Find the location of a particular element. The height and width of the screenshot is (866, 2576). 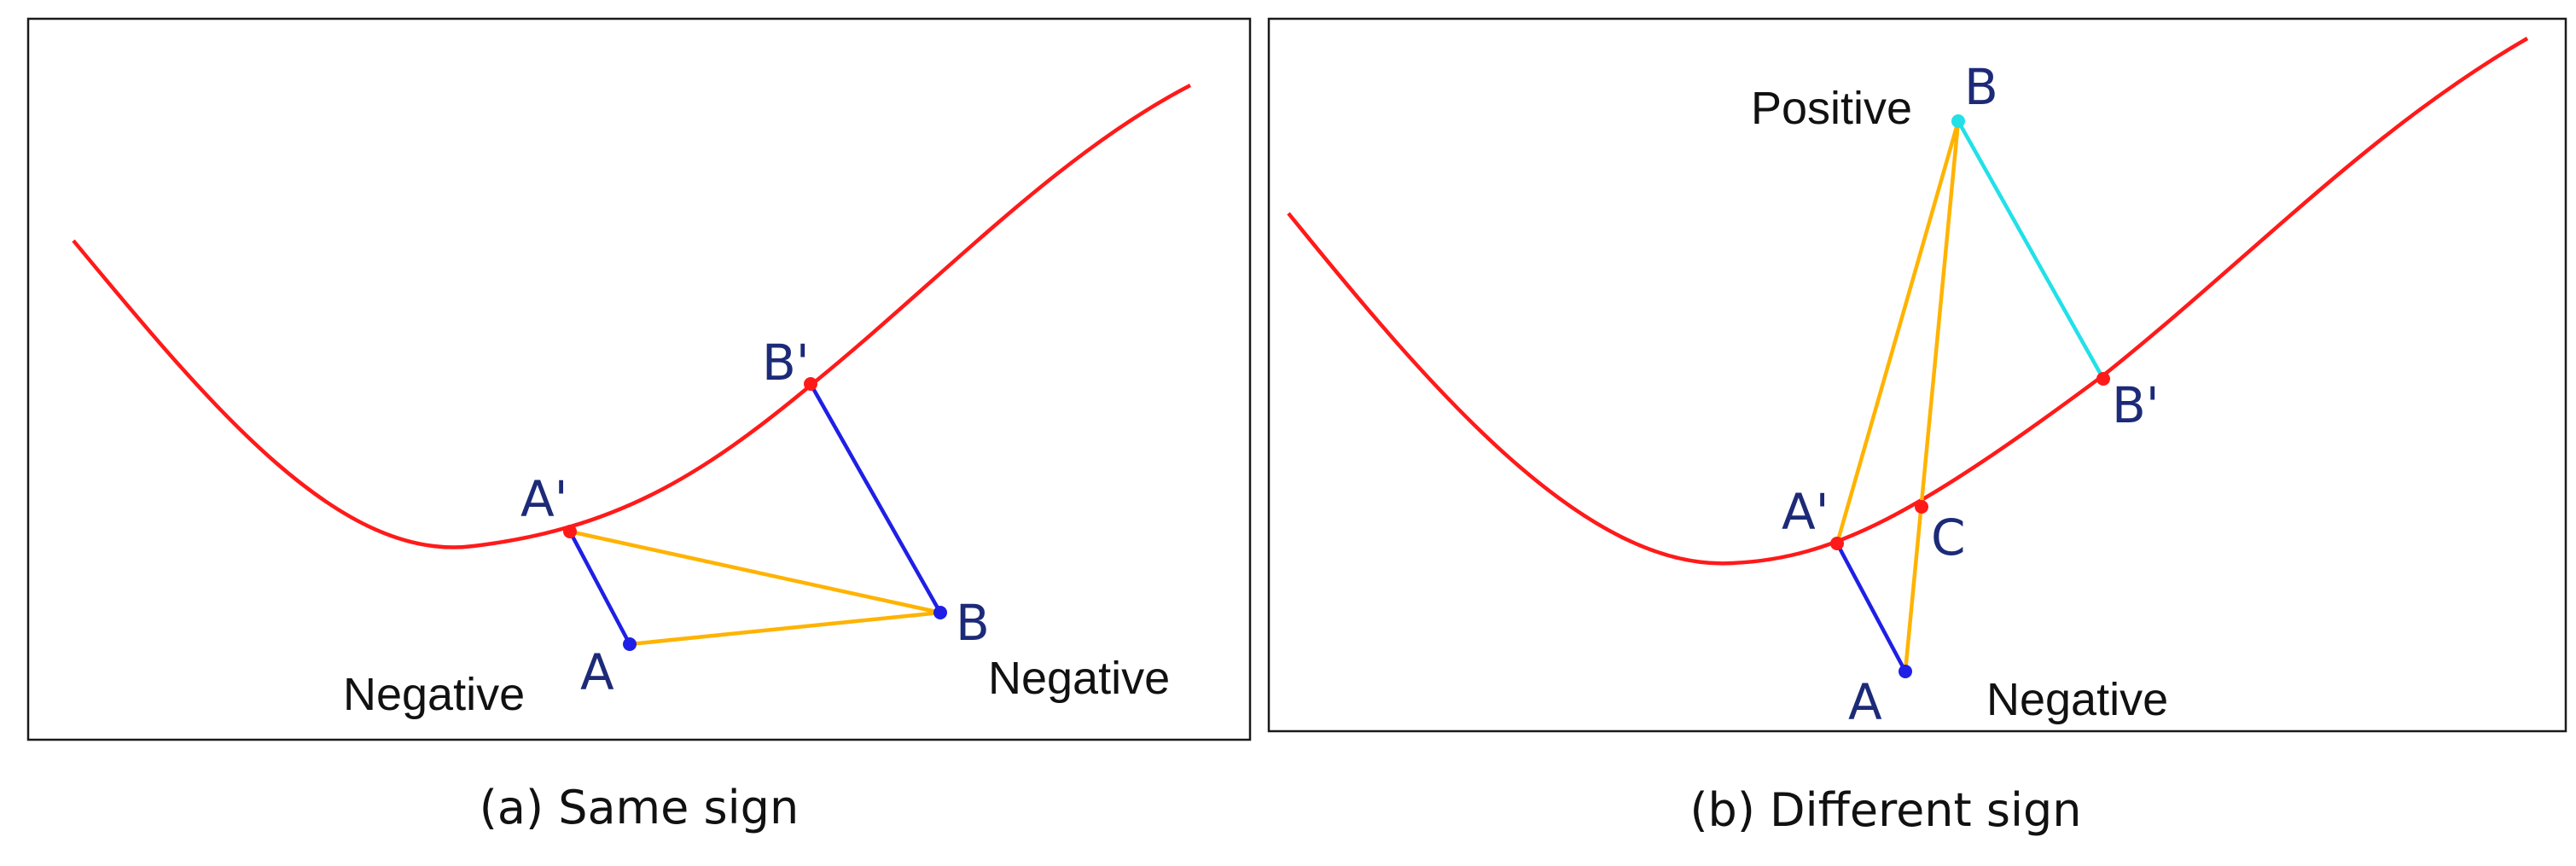

panel-a-sign-label-b: Negative is located at coordinates (1079, 678).